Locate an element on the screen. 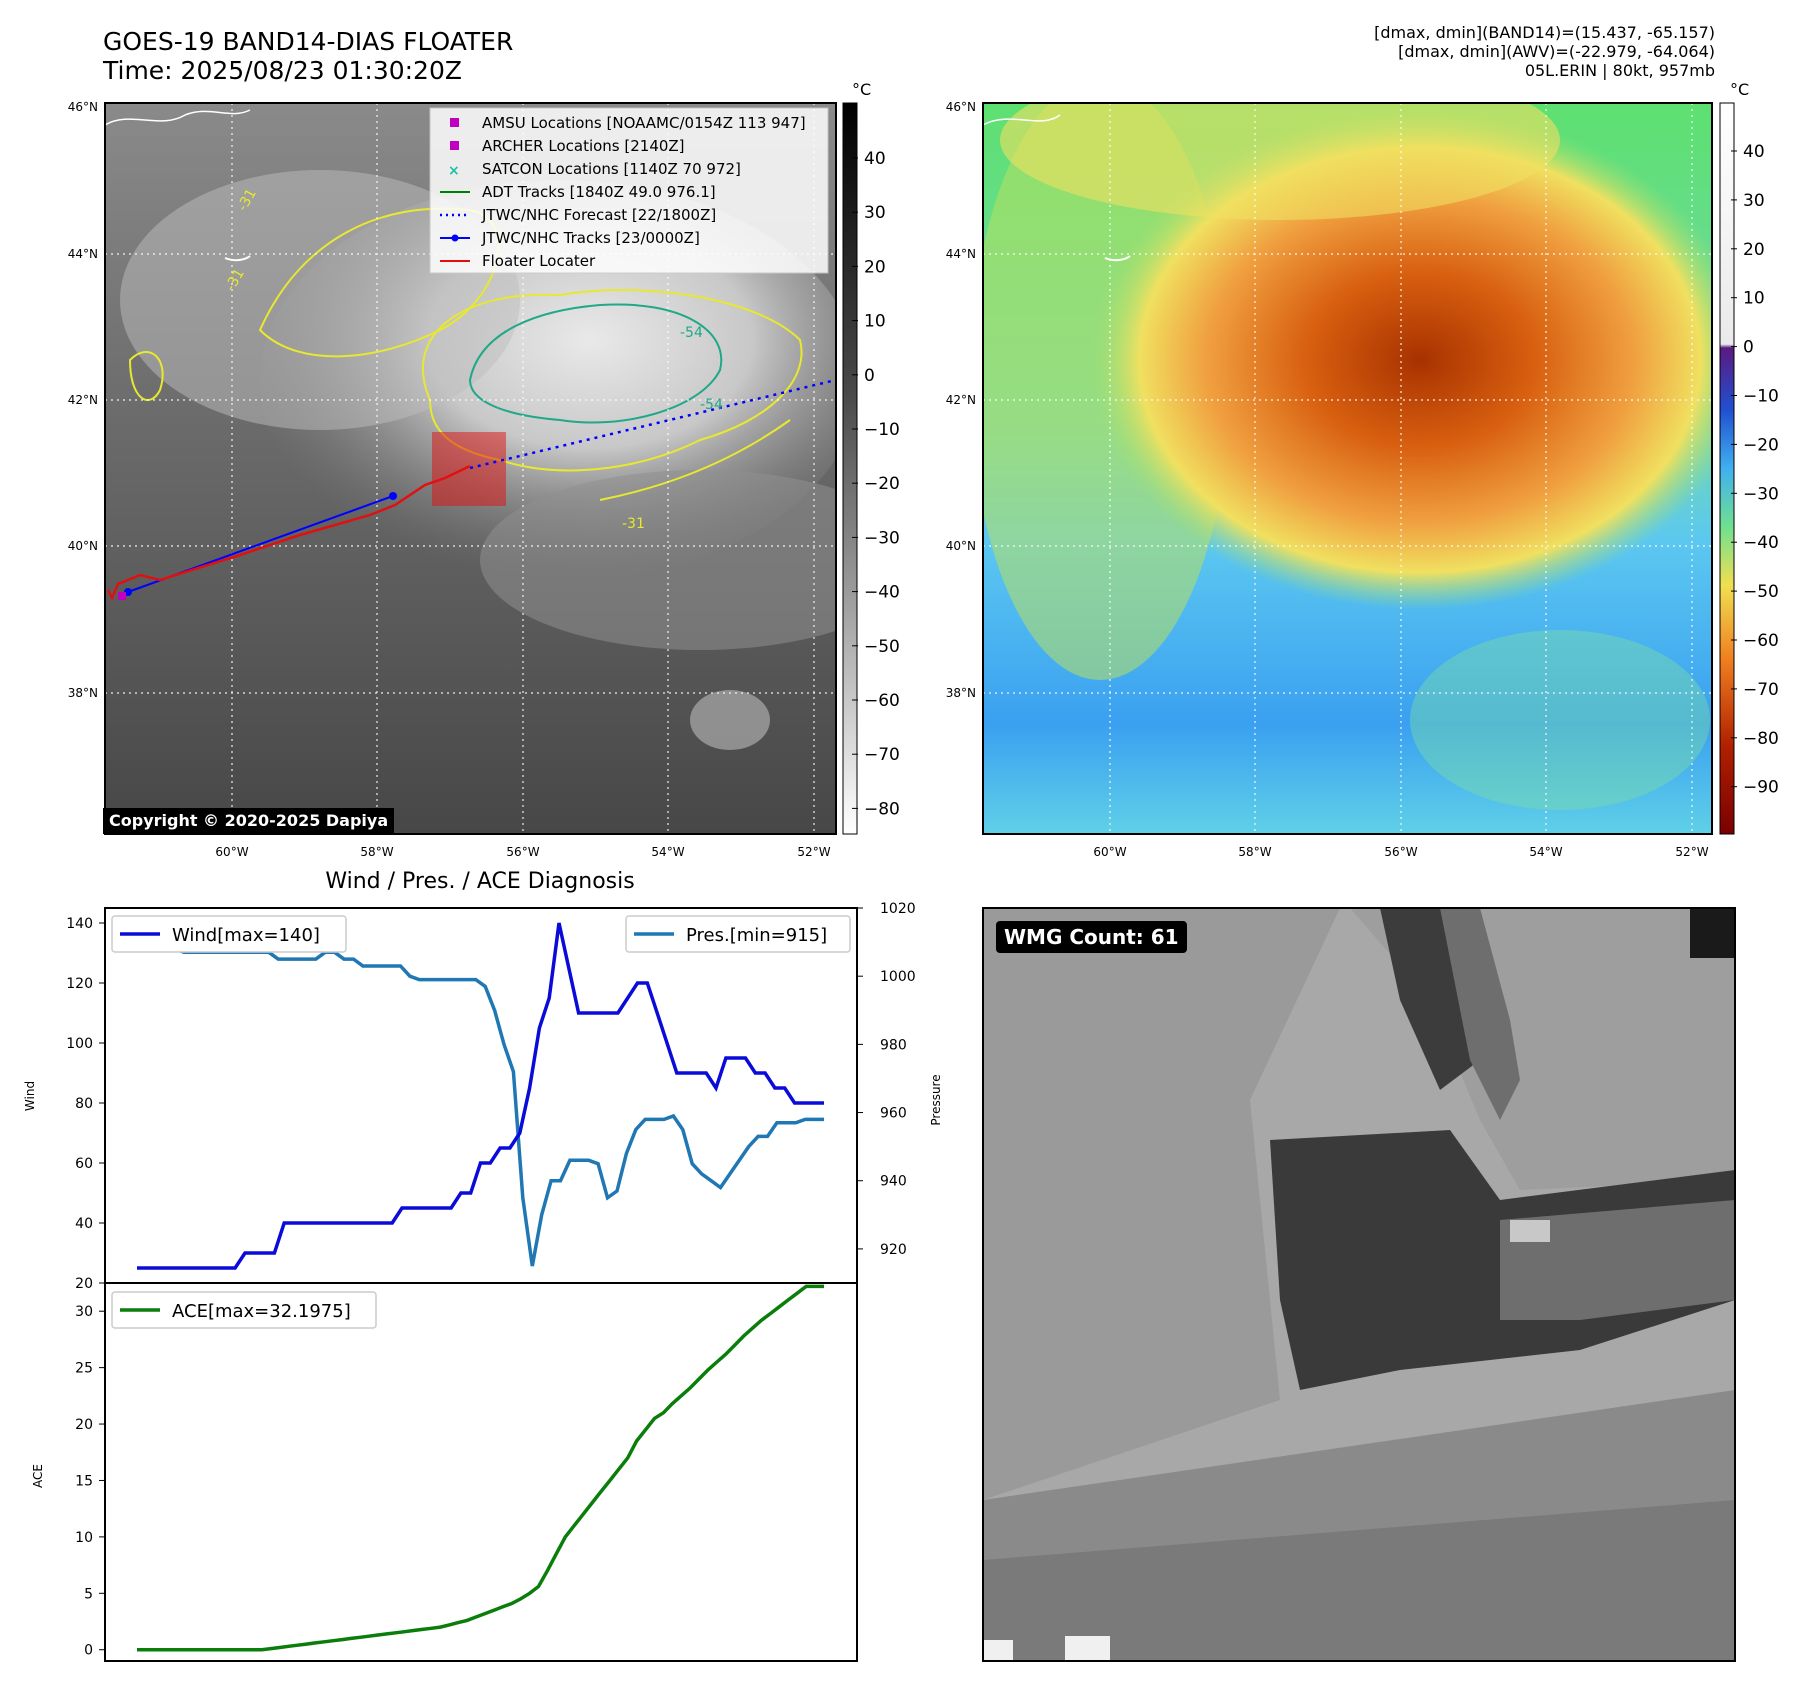 Image resolution: width=1797 pixels, height=1691 pixels. ace-ytick-2: 10 is located at coordinates (84, 1538).